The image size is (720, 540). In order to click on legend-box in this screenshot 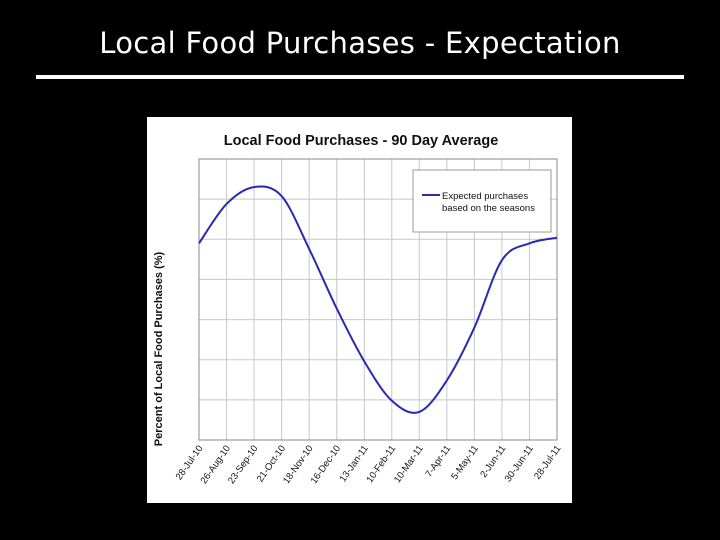, I will do `click(482, 201)`.